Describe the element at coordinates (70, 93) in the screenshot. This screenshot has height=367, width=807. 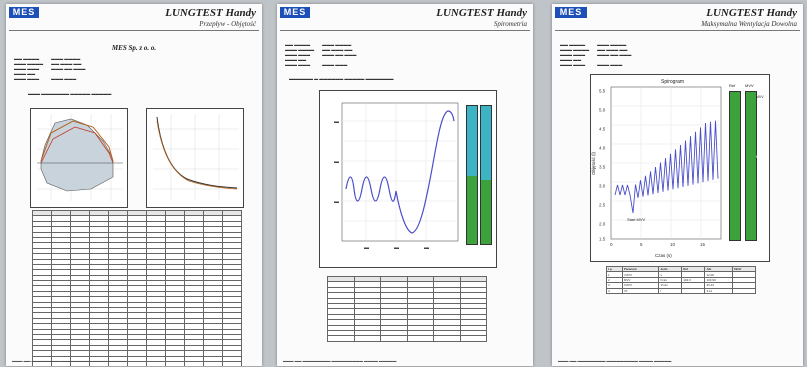
I see `chart-caption: ▬▬▬ ▬▬▬▬▬▬▬ ▬▬▬▬▬ ▬▬▬▬▬` at that location.